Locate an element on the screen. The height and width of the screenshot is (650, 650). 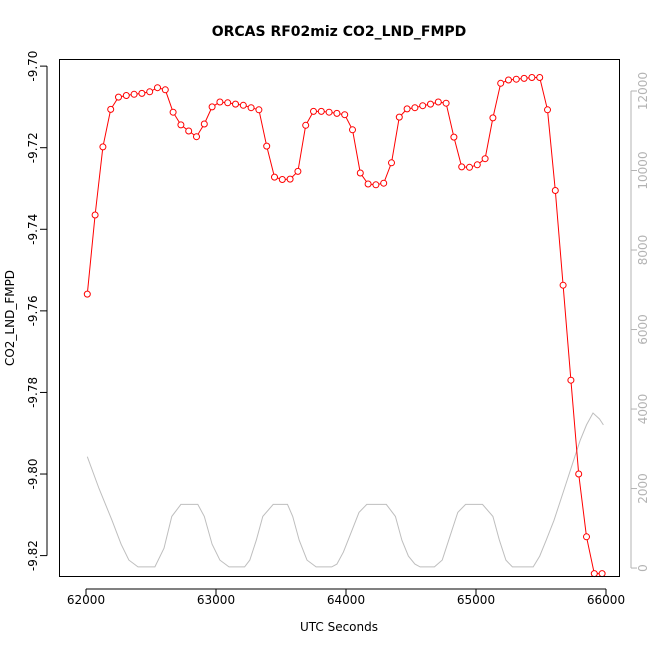
y-axis-right: 0 2000 4000 6000 8000 10000 12000 is located at coordinates (640, 322).